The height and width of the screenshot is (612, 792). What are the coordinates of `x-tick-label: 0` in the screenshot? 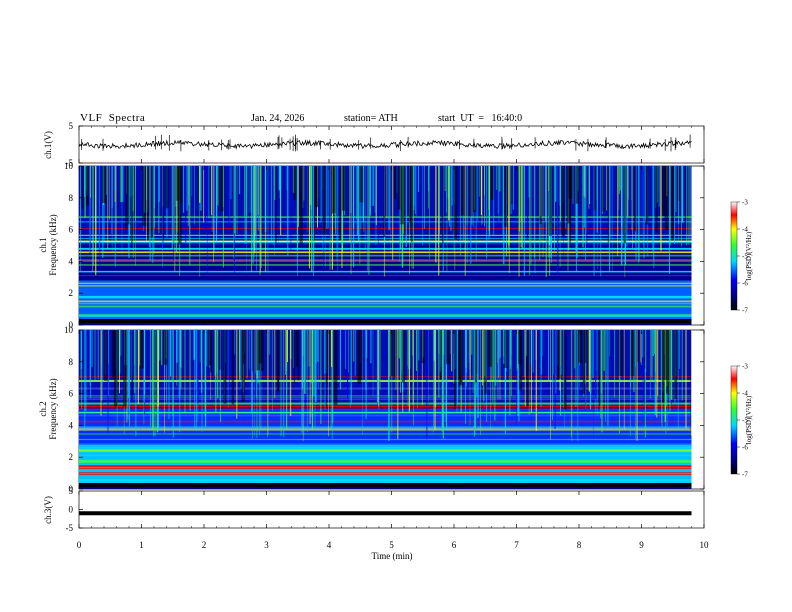 It's located at (79, 545).